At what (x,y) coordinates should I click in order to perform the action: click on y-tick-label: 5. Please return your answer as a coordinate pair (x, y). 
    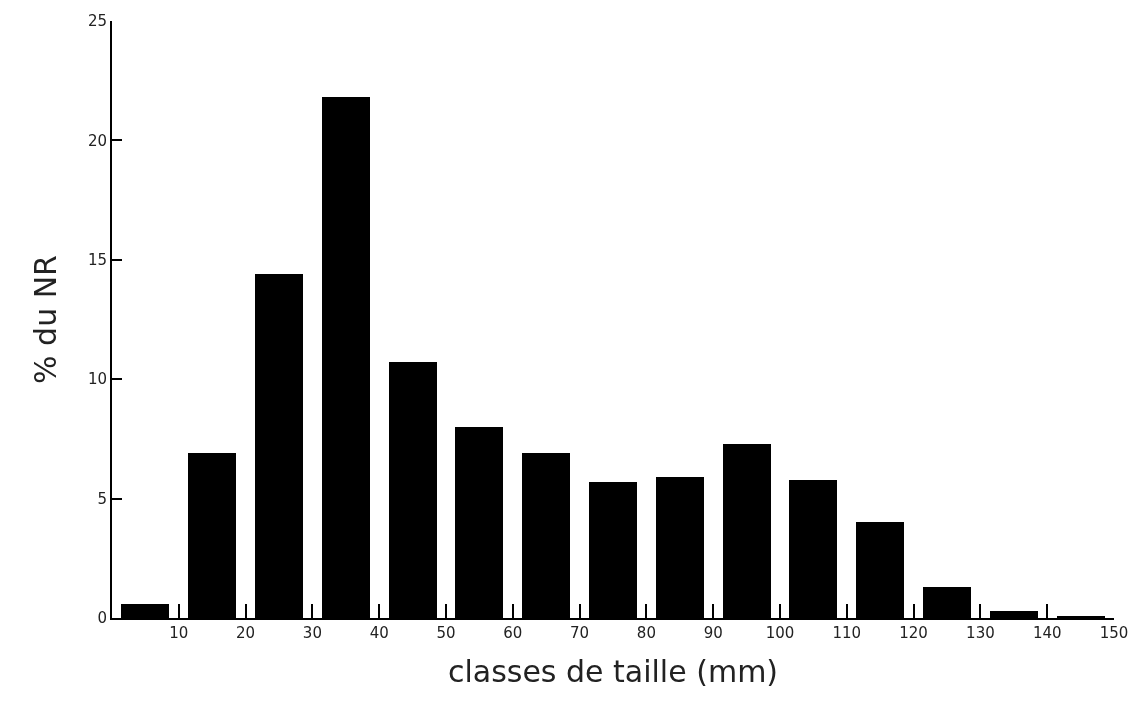
    Looking at the image, I should click on (102, 498).